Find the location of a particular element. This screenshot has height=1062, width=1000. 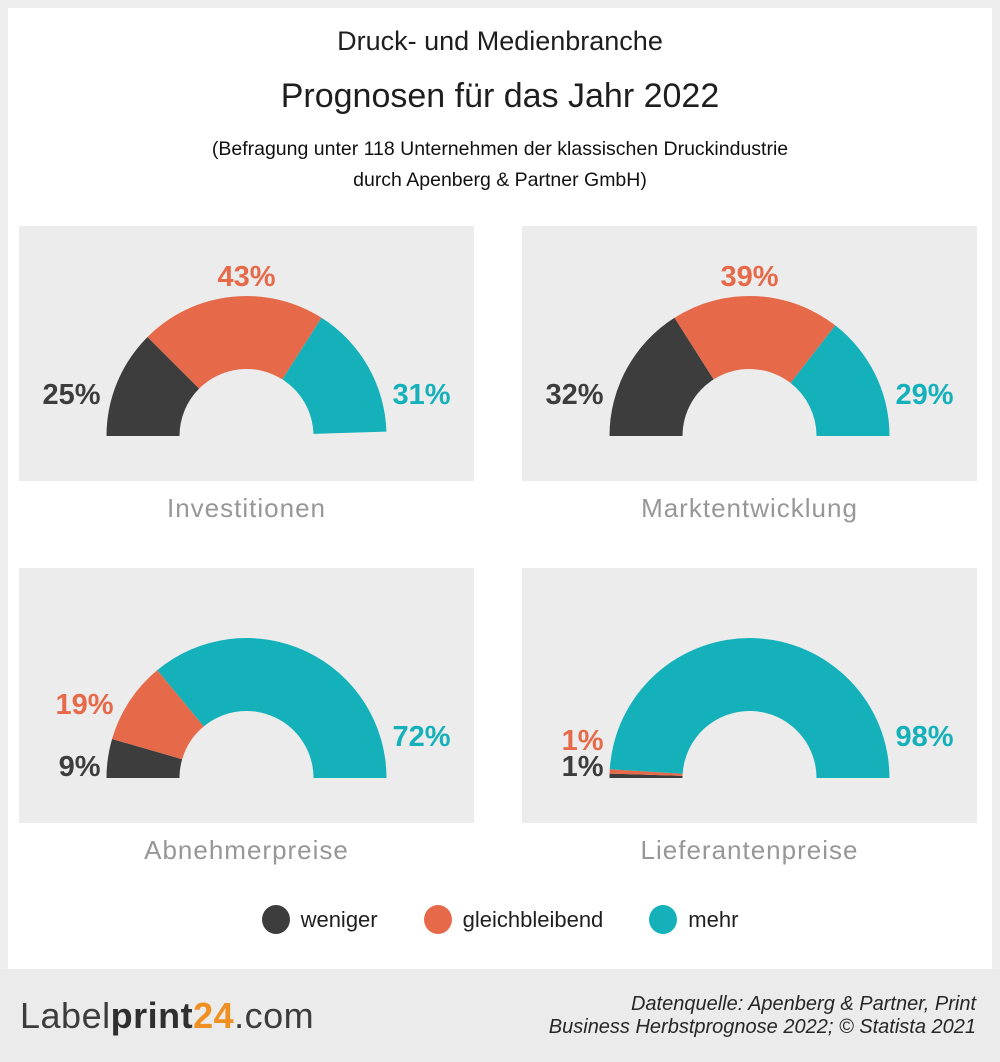

legend: weniger gleichbleibend mehr is located at coordinates (500, 919).